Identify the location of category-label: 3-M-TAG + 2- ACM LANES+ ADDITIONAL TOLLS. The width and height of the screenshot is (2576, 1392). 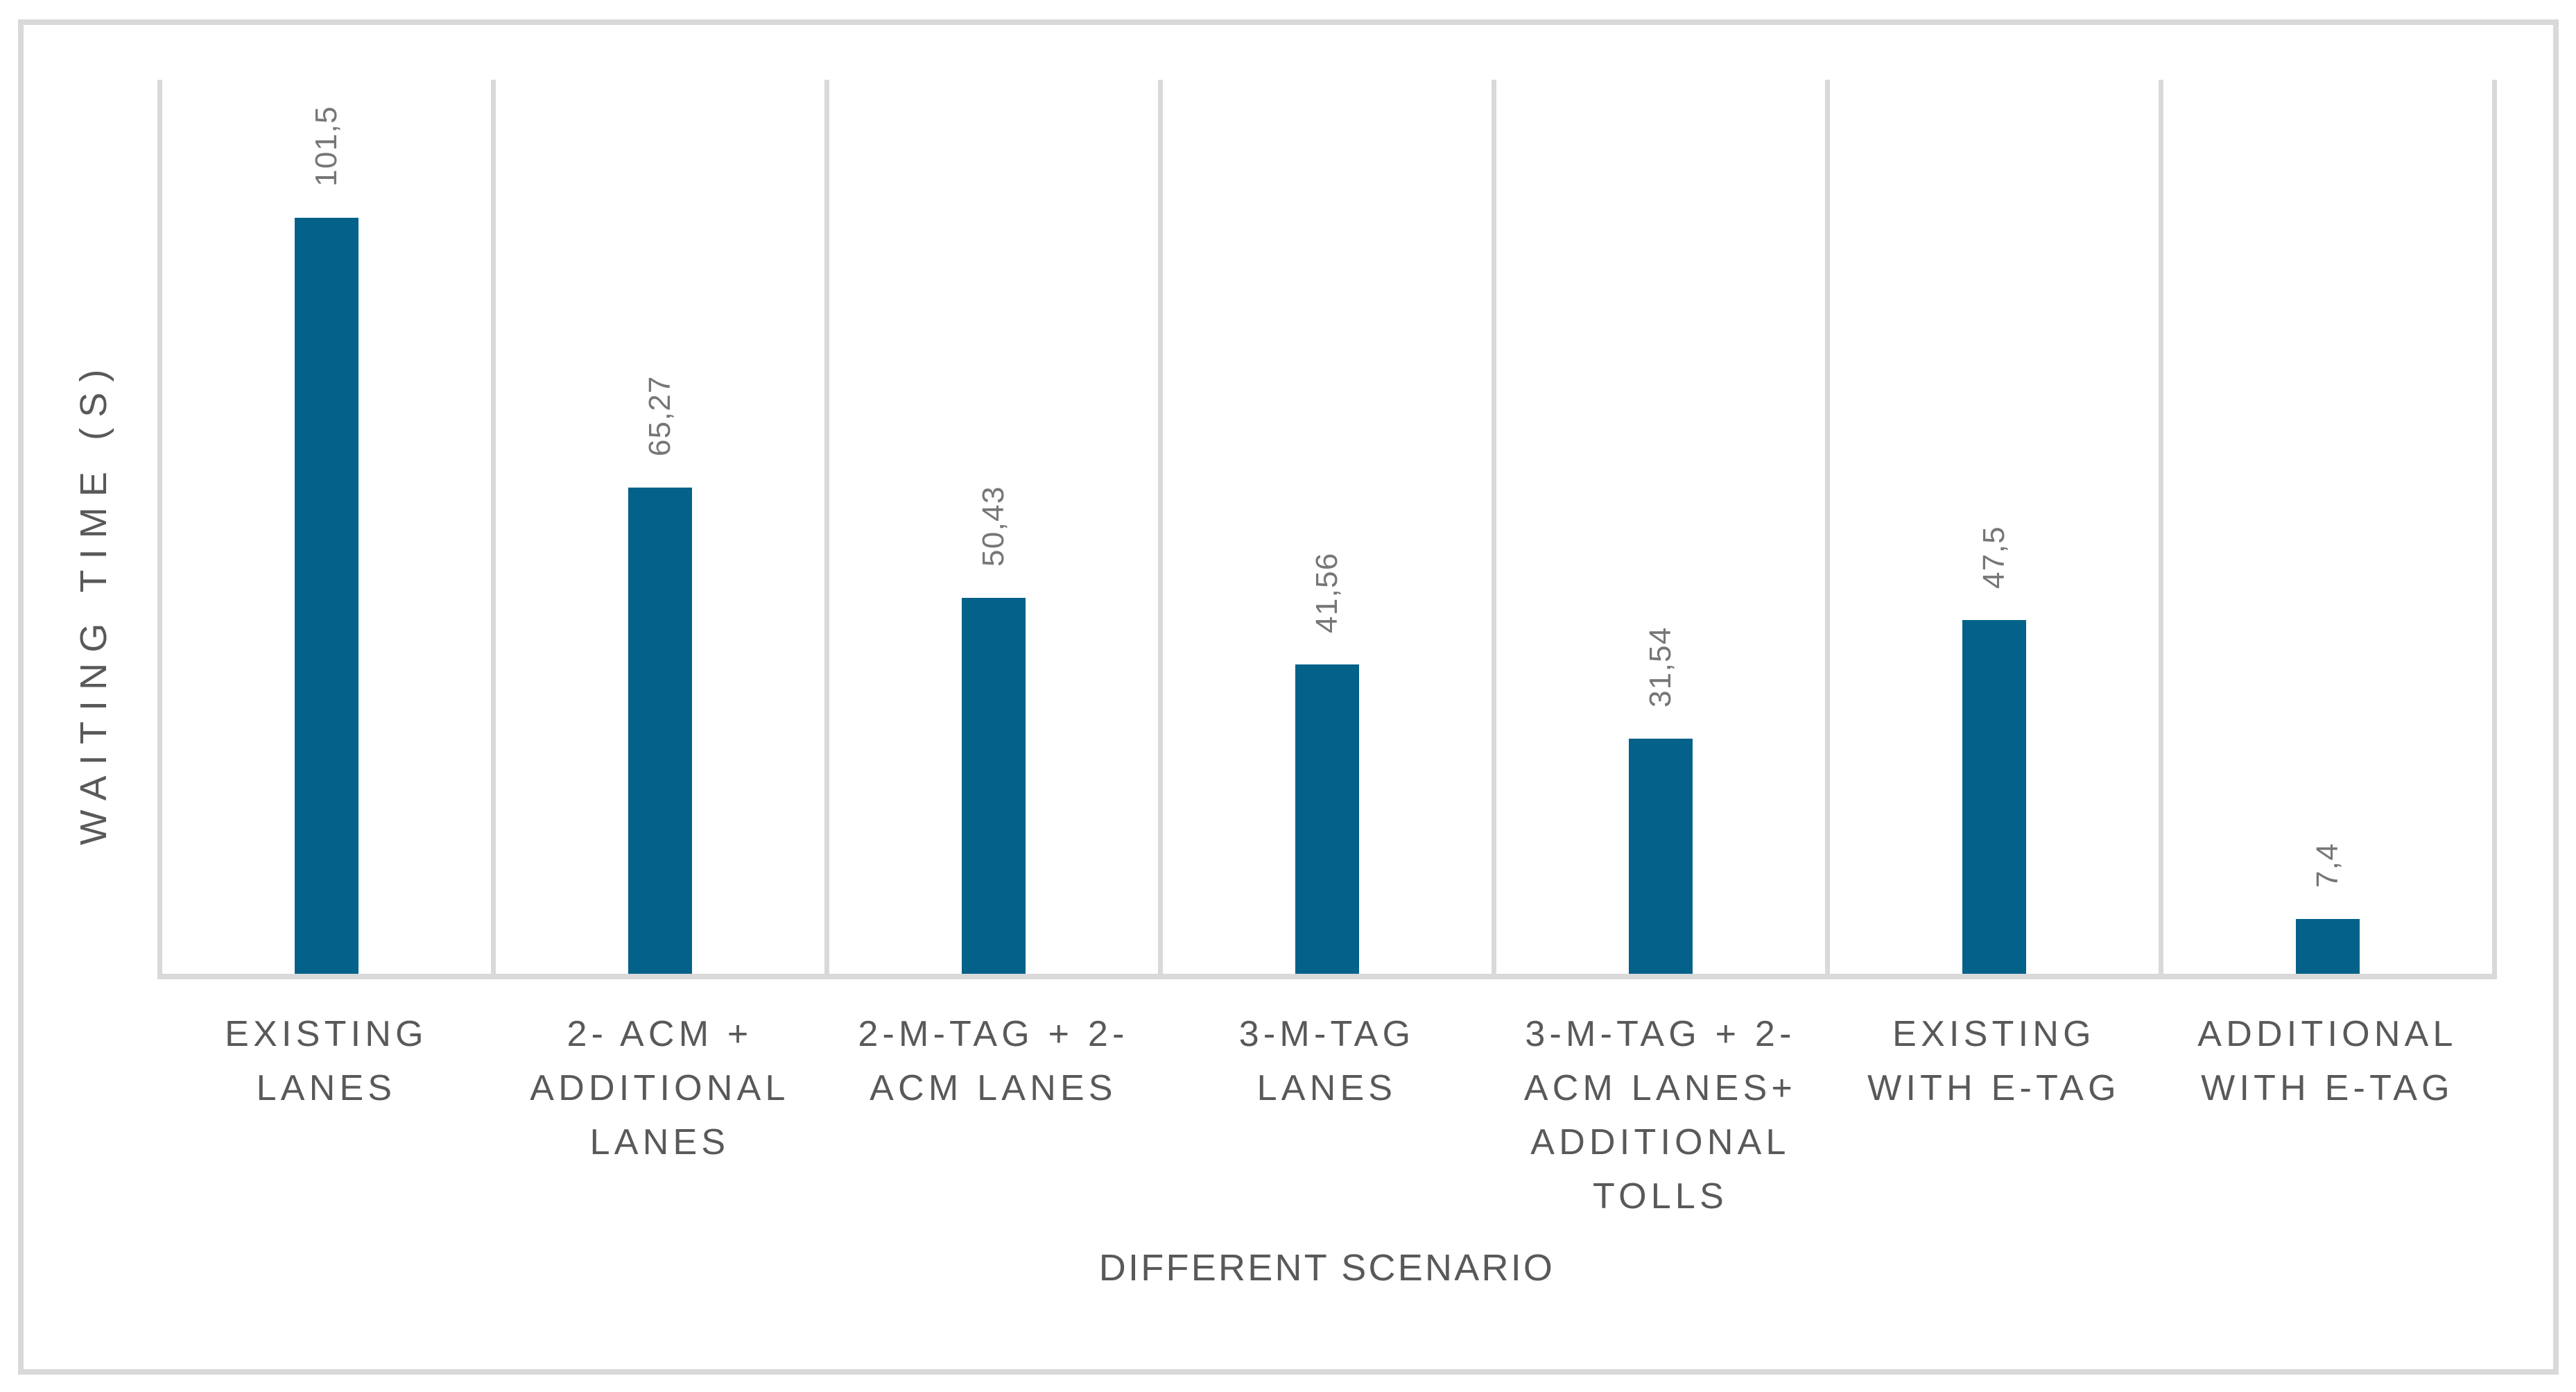
(1660, 1116).